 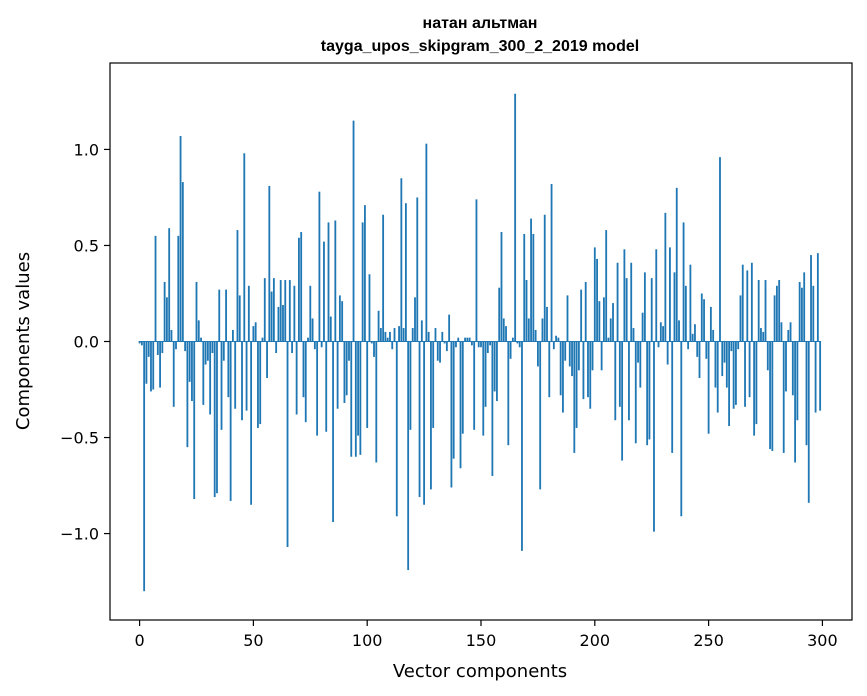 What do you see at coordinates (139, 640) in the screenshot?
I see `x-tick-label: 0` at bounding box center [139, 640].